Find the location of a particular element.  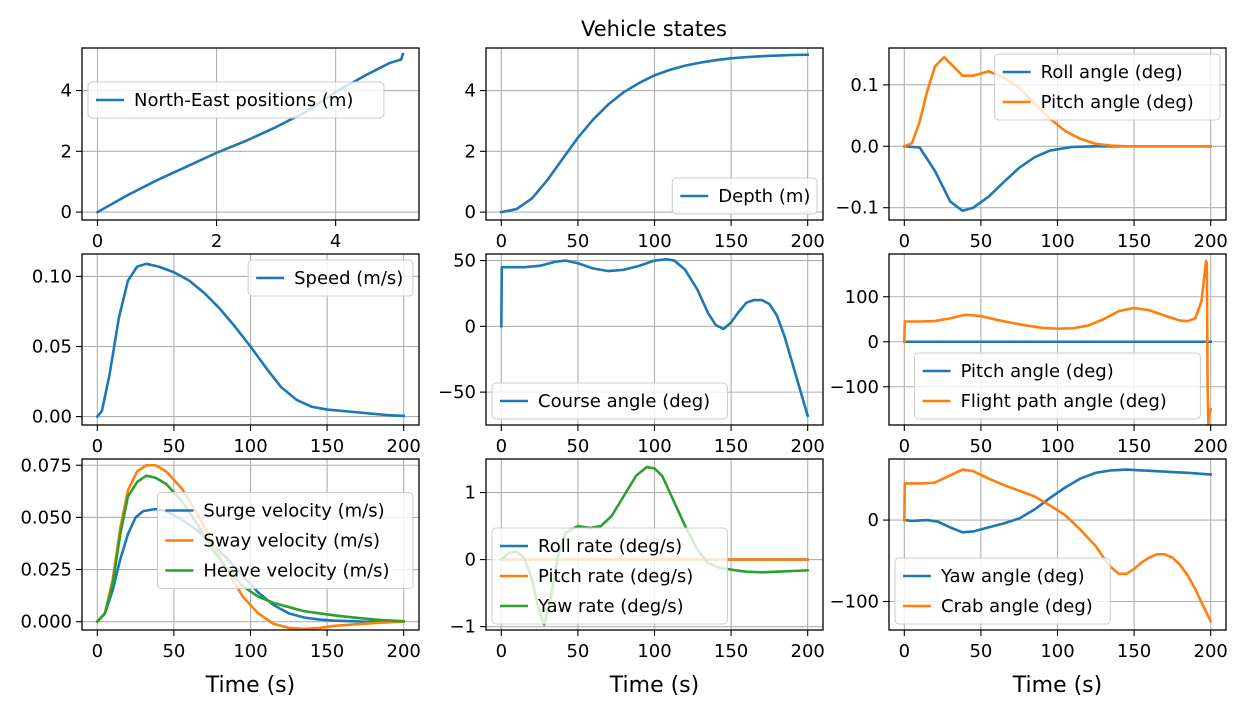

subplot-4: 0 50 100 150 200 0.00 0.05 0.10 Speed (m/s) is located at coordinates (226, 355).